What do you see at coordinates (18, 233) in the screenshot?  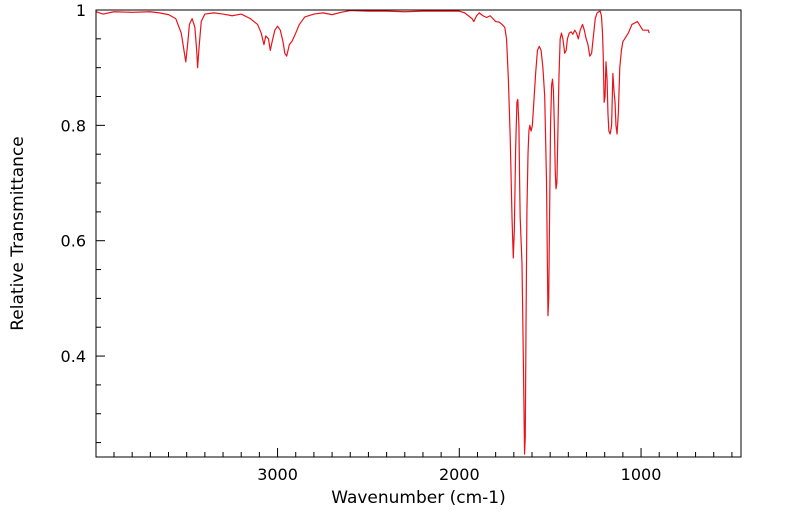 I see `y-axis-title: Relative Transmittance` at bounding box center [18, 233].